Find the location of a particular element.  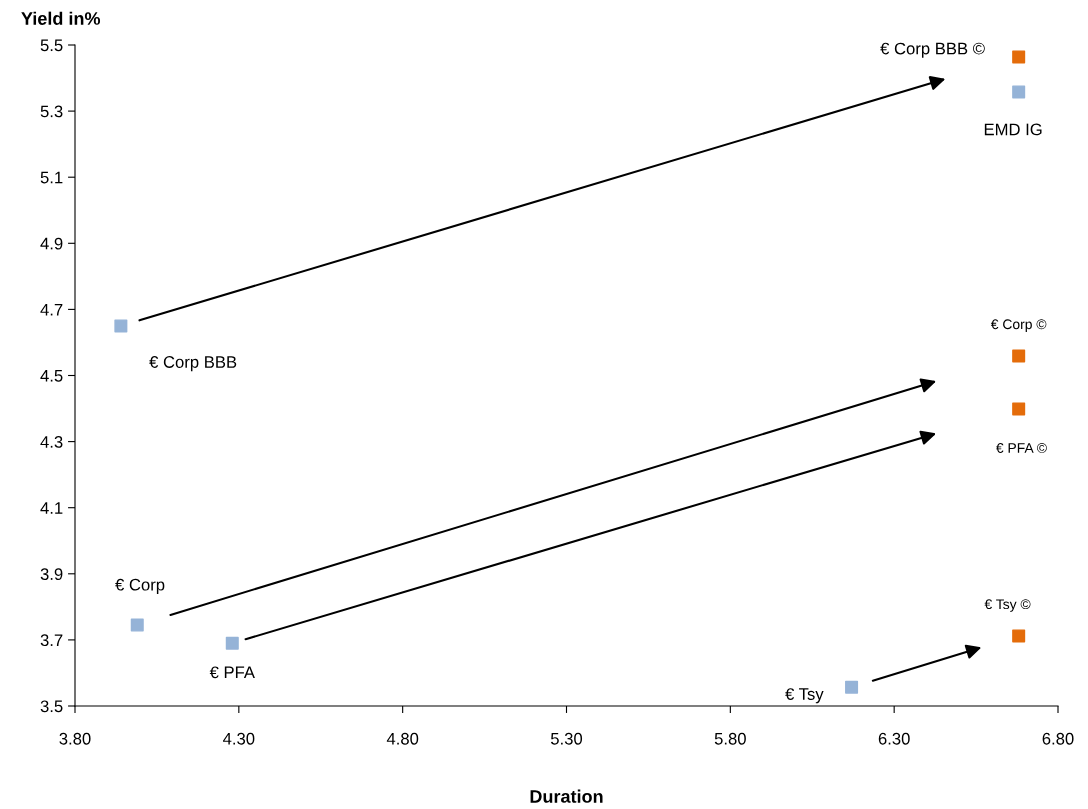

y-tick-label: 3.9 is located at coordinates (51, 574).